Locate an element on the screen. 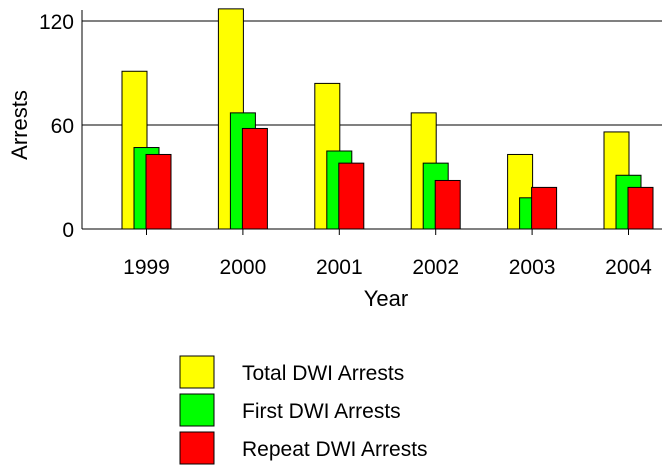 This screenshot has width=670, height=466. legend-item-repeat: Repeat DWI Arrests is located at coordinates (303, 448).